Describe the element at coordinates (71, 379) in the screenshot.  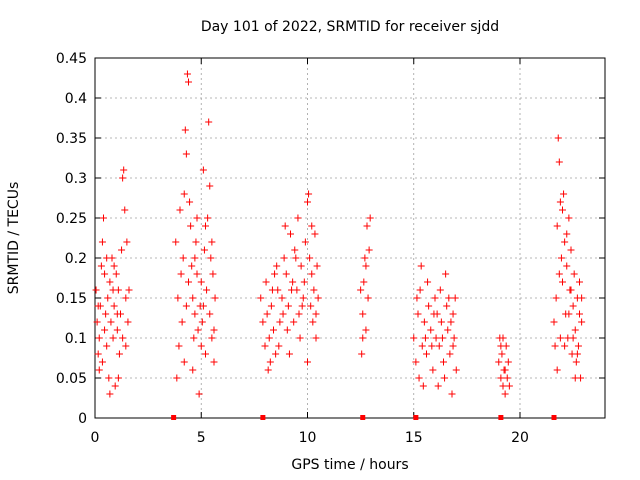
I see `y-tick-label: 0.05` at that location.